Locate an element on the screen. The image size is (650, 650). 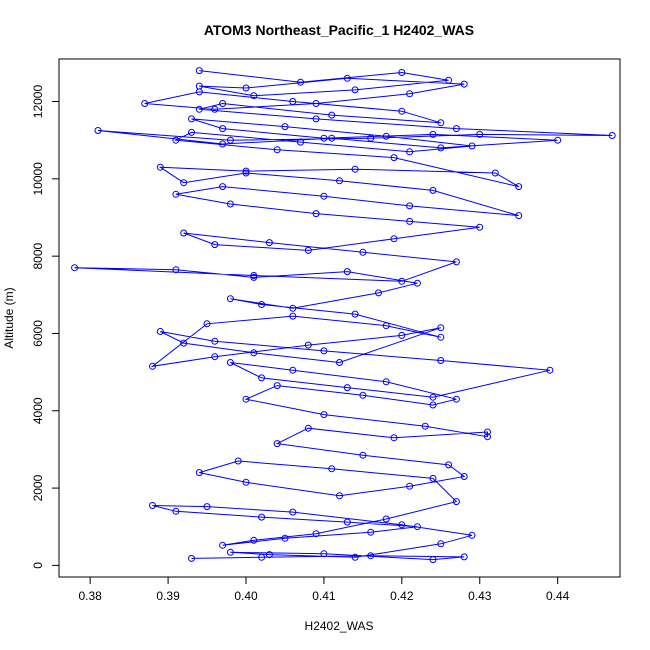
y-tick-label: 4000 is located at coordinates (38, 410).